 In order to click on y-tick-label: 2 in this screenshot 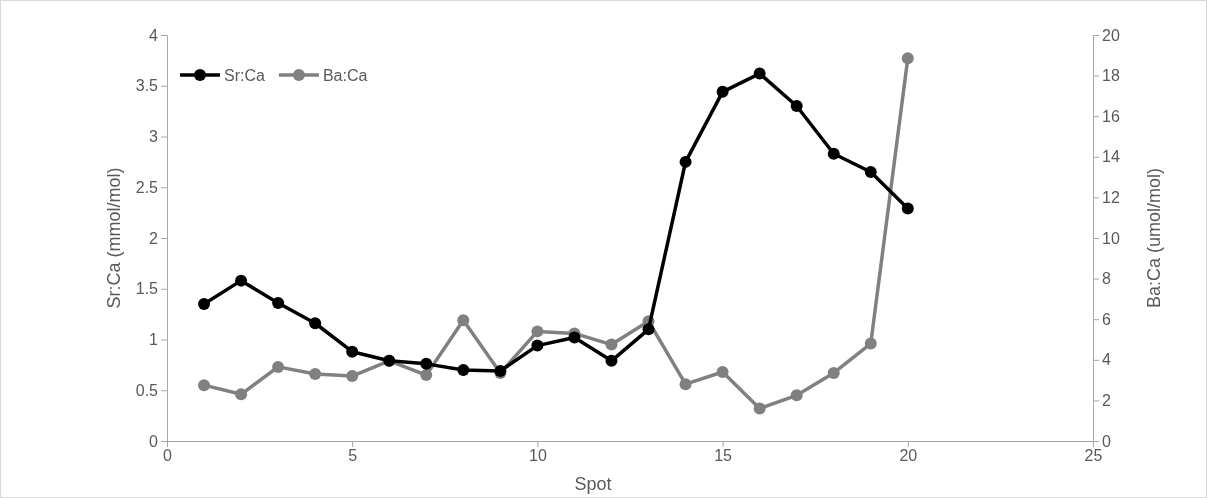, I will do `click(154, 238)`.